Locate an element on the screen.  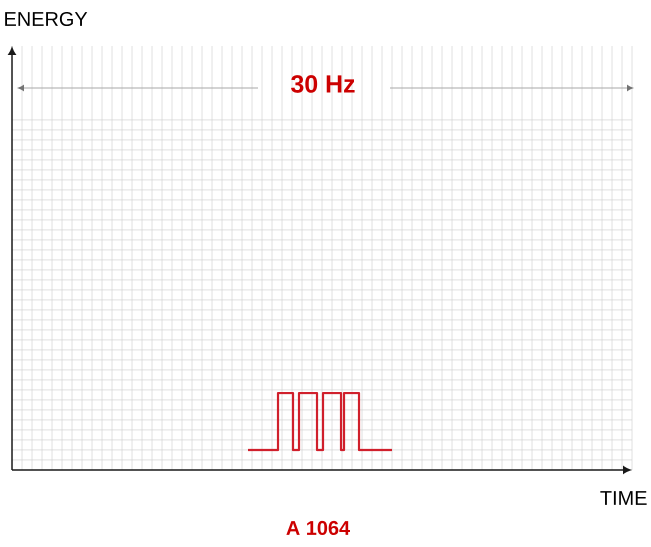
text: TIME is located at coordinates (623, 498).